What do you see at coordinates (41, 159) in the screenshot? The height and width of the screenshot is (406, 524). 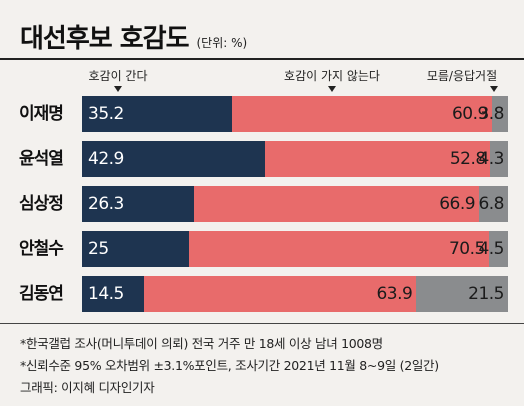 I see `row-label-1: 윤석열` at bounding box center [41, 159].